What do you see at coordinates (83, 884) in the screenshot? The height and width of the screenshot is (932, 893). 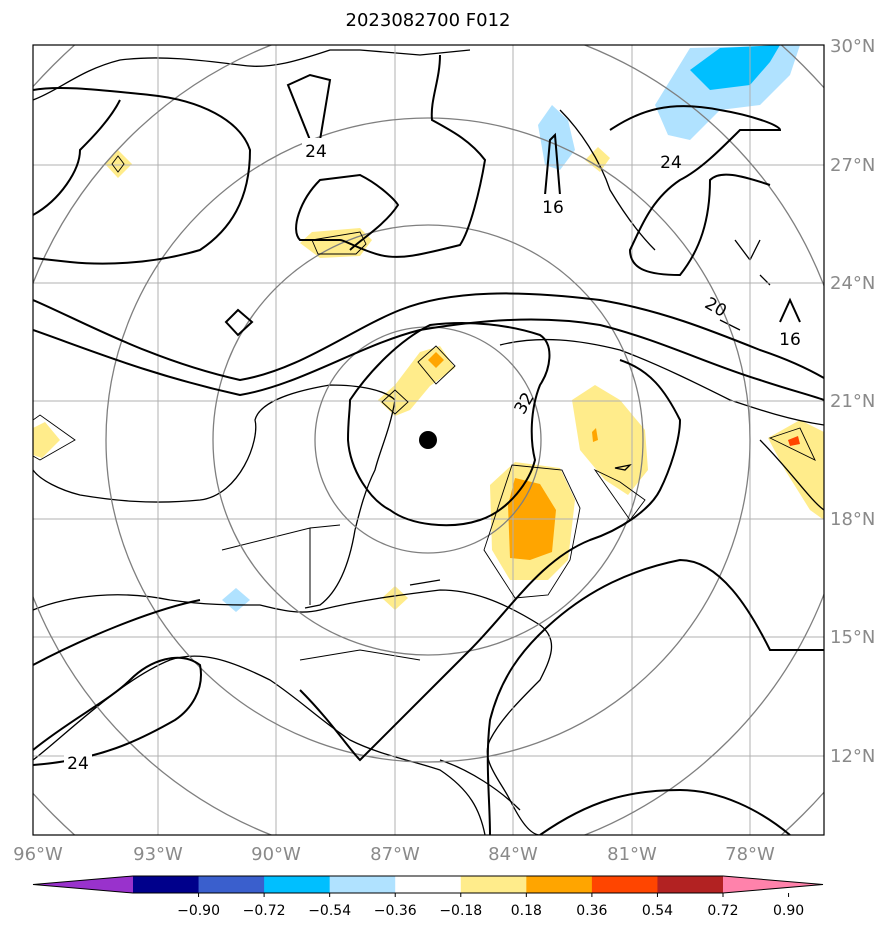 I see `colorbar-extend-low` at bounding box center [83, 884].